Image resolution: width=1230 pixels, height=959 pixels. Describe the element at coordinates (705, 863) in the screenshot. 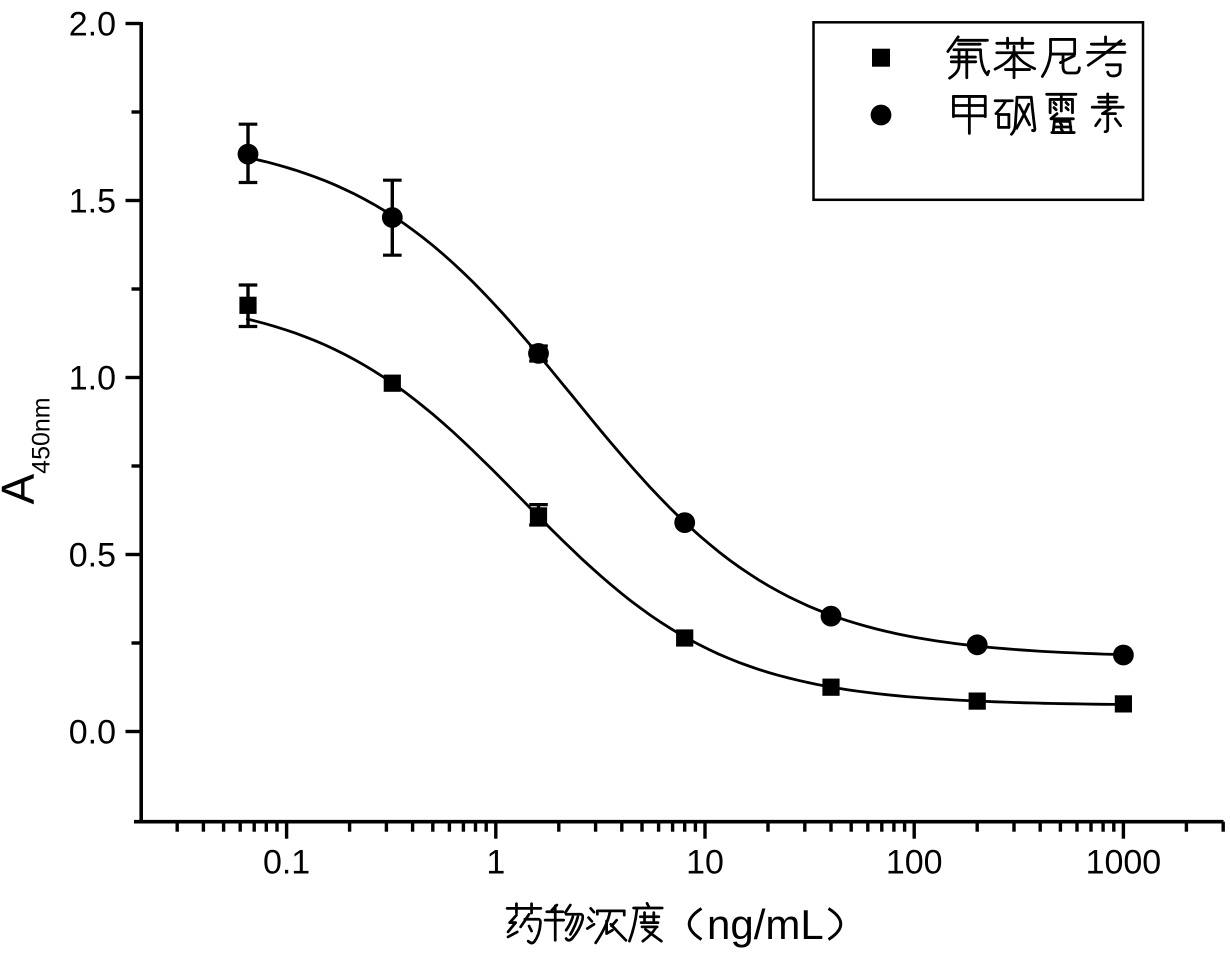

I see `svg-text: 10` at that location.